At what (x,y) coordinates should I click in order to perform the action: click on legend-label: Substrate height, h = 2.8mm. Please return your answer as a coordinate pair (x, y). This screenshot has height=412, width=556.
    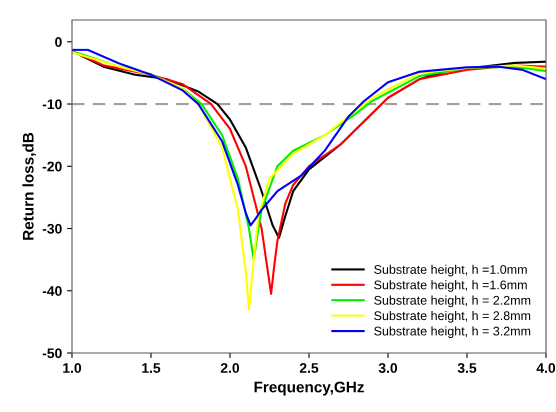
    Looking at the image, I should click on (452, 316).